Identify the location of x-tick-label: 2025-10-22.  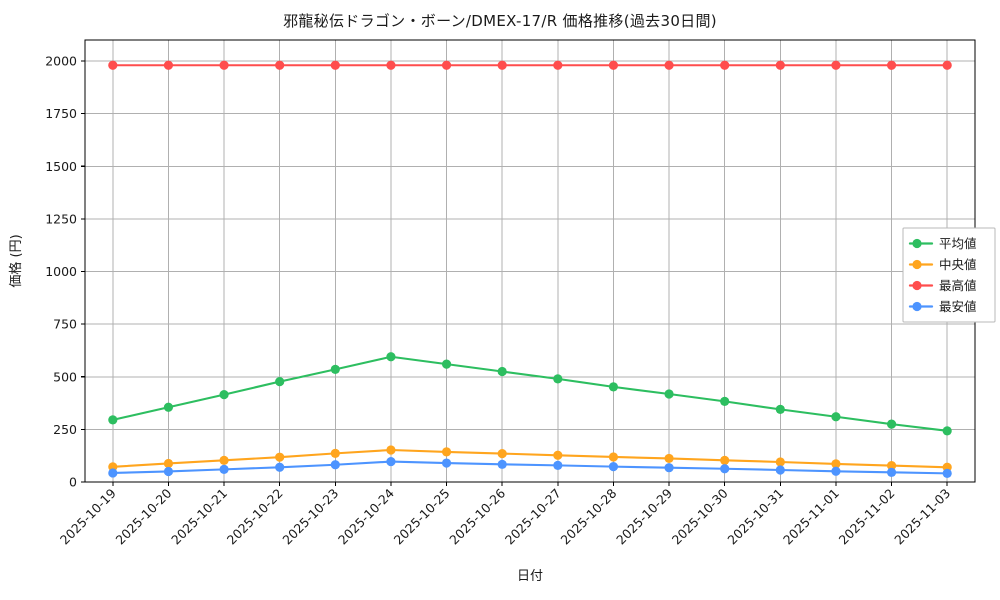
(255, 517).